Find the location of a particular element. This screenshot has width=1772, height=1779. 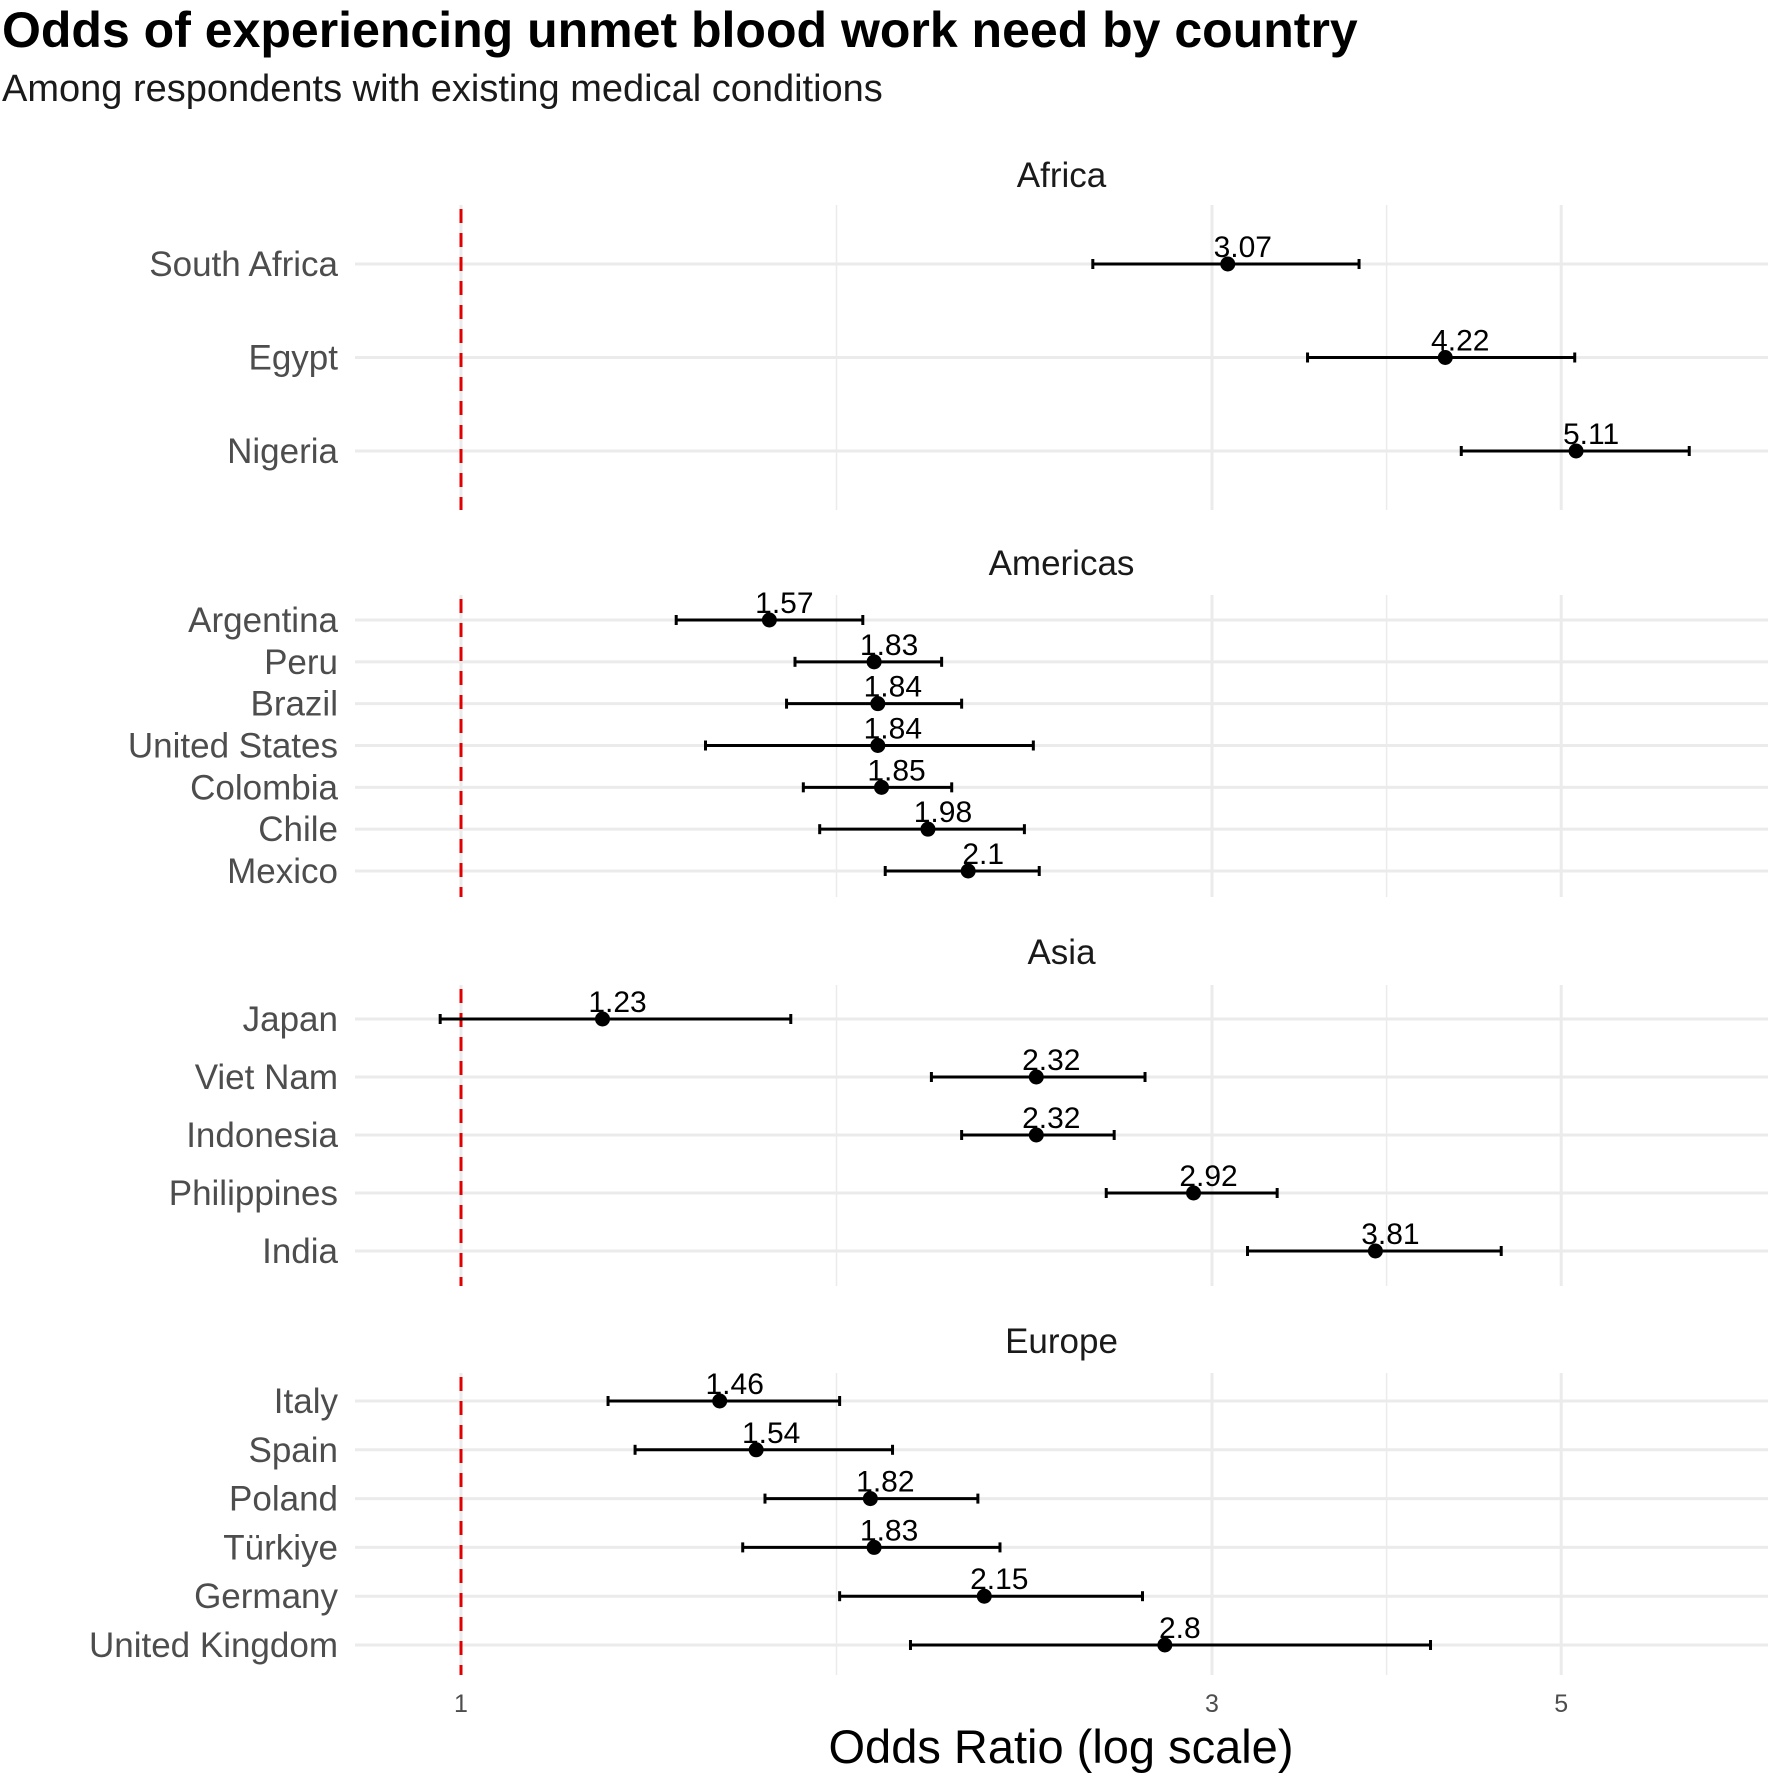

point-india is located at coordinates (1375, 1251).